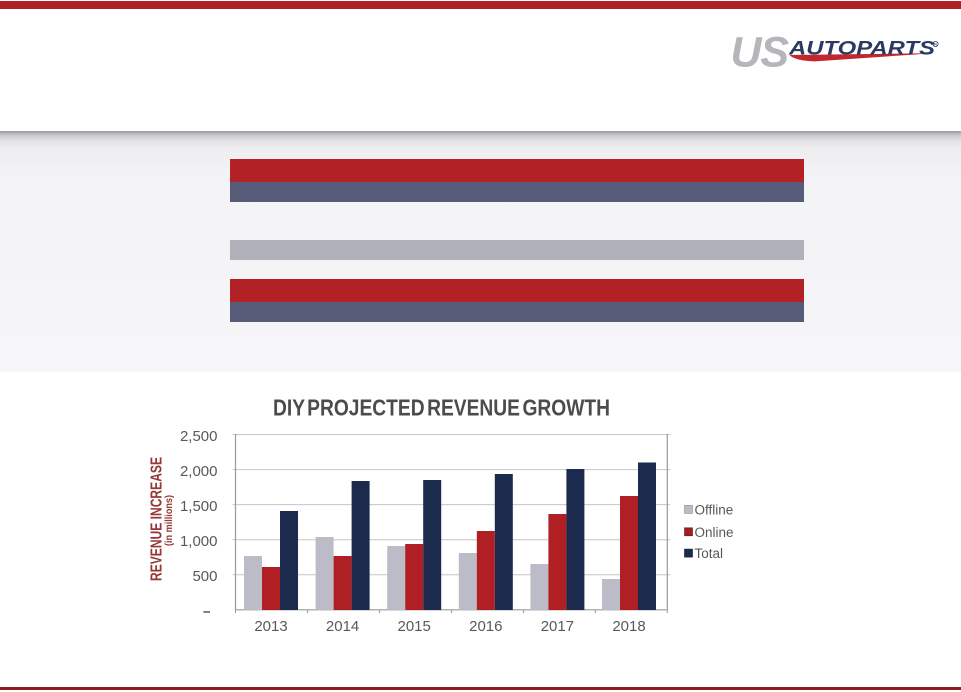 The height and width of the screenshot is (692, 961). Describe the element at coordinates (760, 49) in the screenshot. I see `svg-text: US` at that location.